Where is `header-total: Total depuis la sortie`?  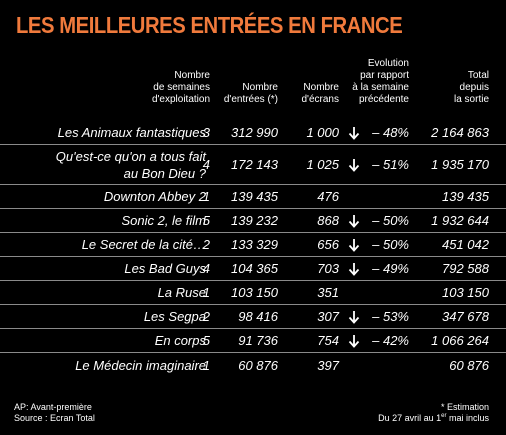 header-total: Total depuis la sortie is located at coordinates (471, 88).